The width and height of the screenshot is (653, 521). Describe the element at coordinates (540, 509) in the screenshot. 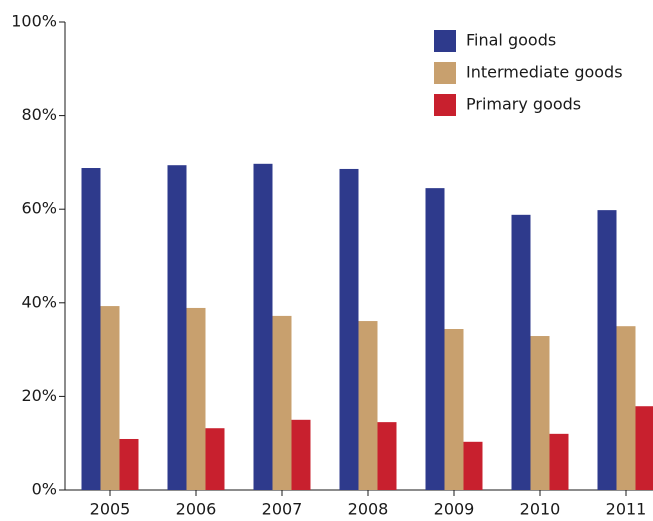

I see `x-tick-label: 2010` at that location.